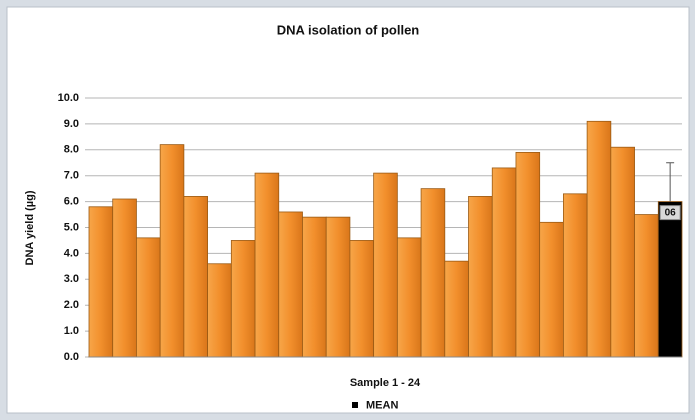 This screenshot has height=420, width=695. I want to click on y-axis-label: DNA yield (µg), so click(30, 227).